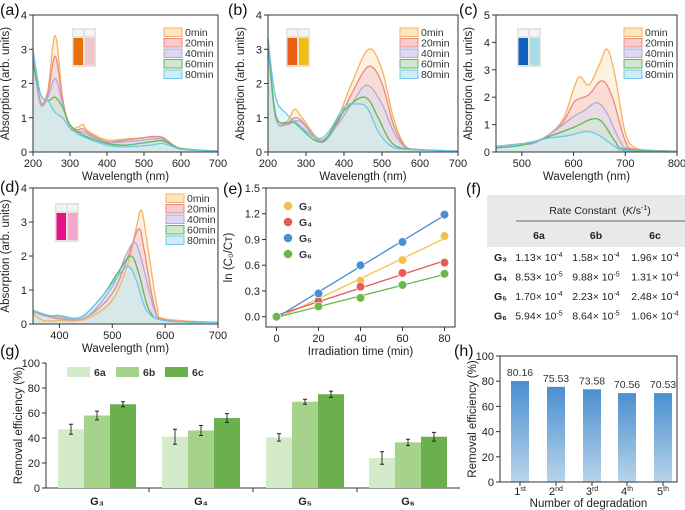 The image size is (685, 510). What do you see at coordinates (252, 318) in the screenshot?
I see `e-ytick-label: 0.0` at bounding box center [252, 318].